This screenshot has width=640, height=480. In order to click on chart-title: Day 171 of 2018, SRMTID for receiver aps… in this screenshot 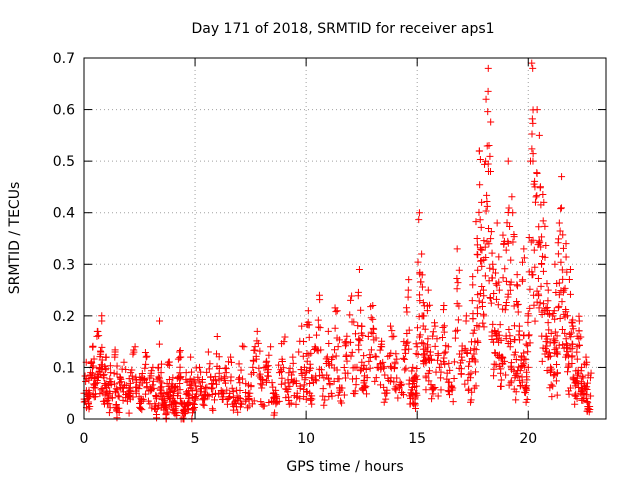, I will do `click(342, 29)`.